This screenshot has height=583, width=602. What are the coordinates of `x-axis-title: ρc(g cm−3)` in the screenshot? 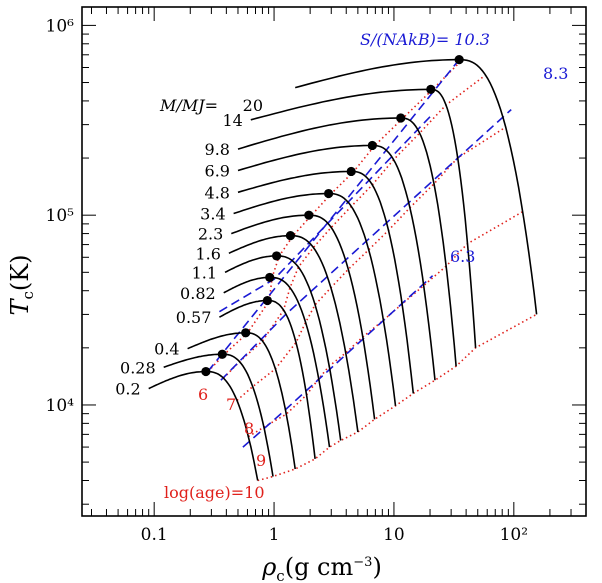 It's located at (321, 568).